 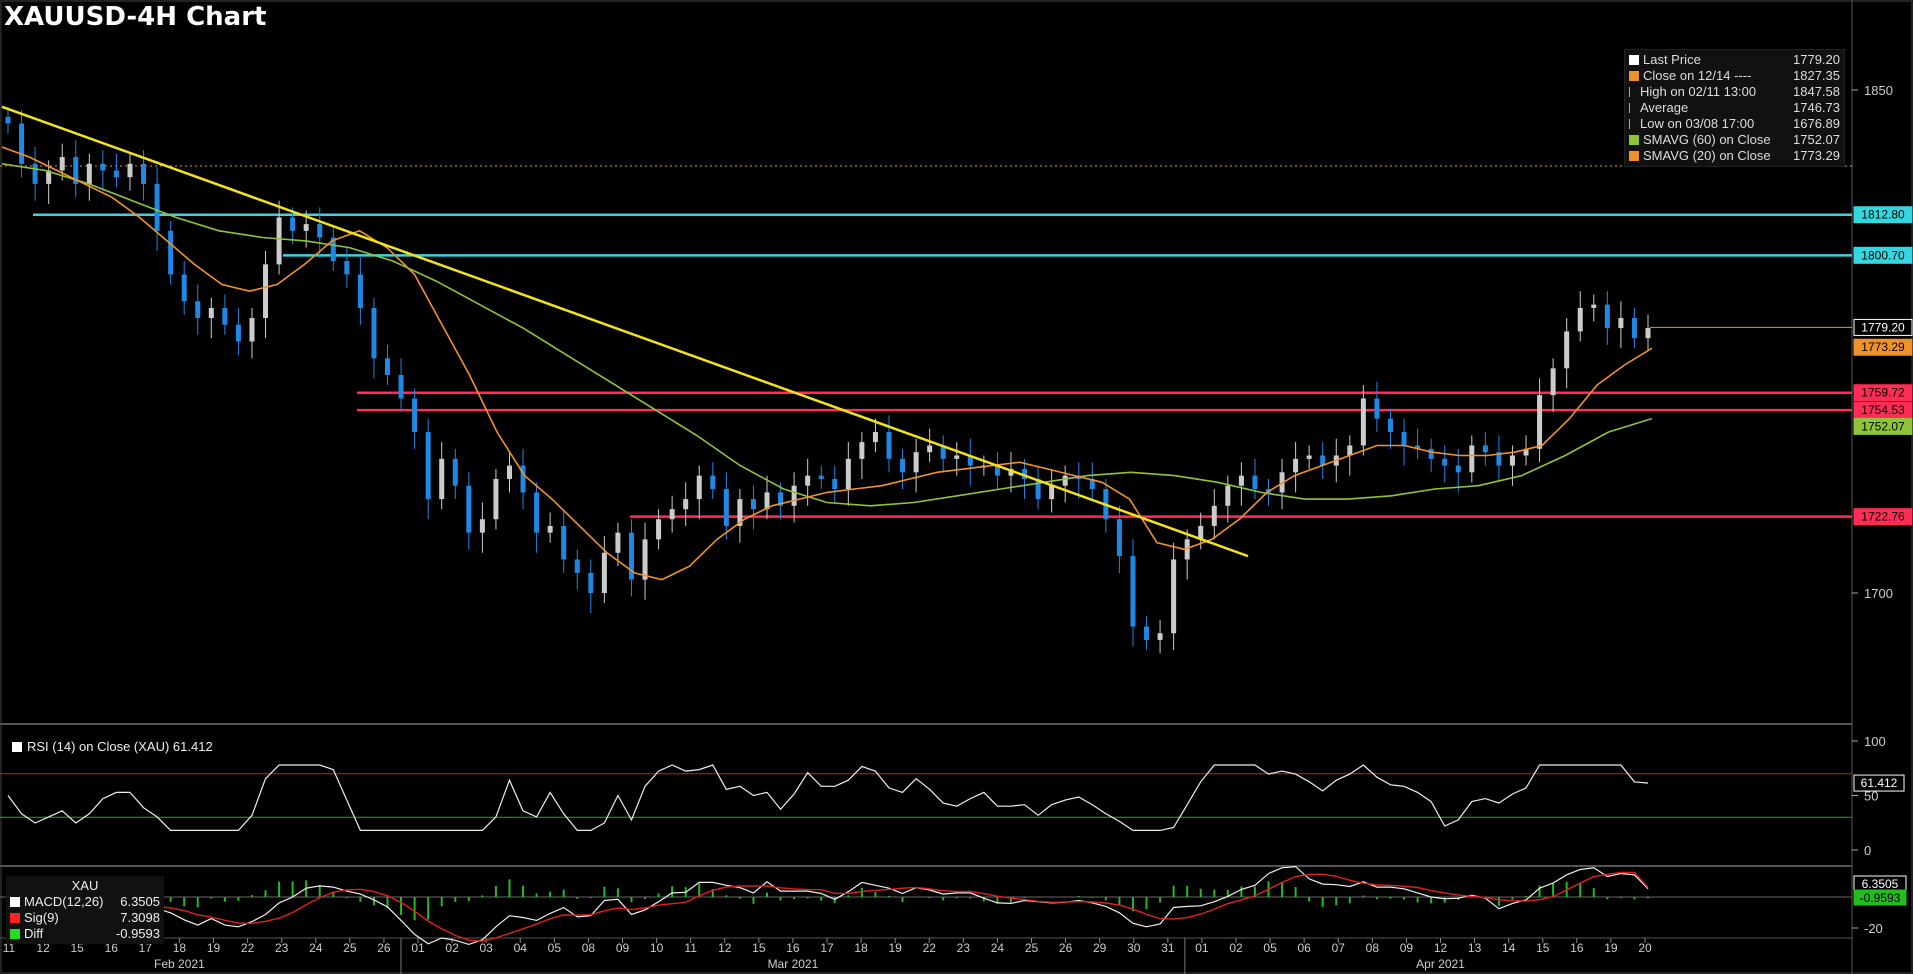 I want to click on legend-row: SMAVG (60) on Close 1752.07, so click(x=1734, y=140).